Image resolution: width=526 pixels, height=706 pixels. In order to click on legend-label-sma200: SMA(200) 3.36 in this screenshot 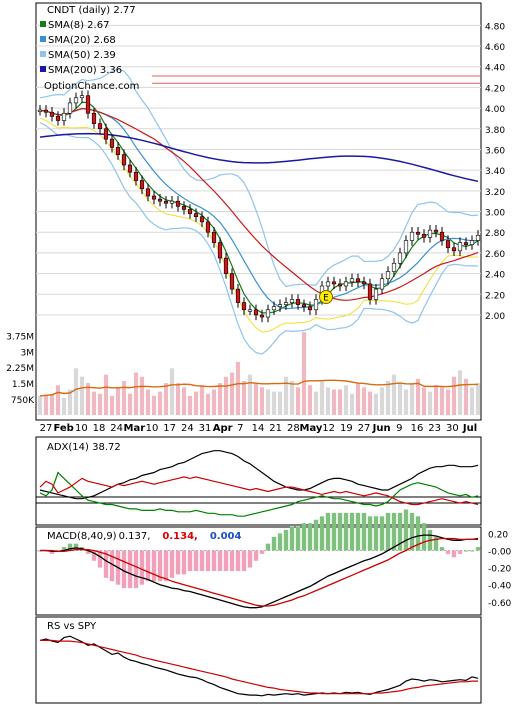, I will do `click(85, 70)`.